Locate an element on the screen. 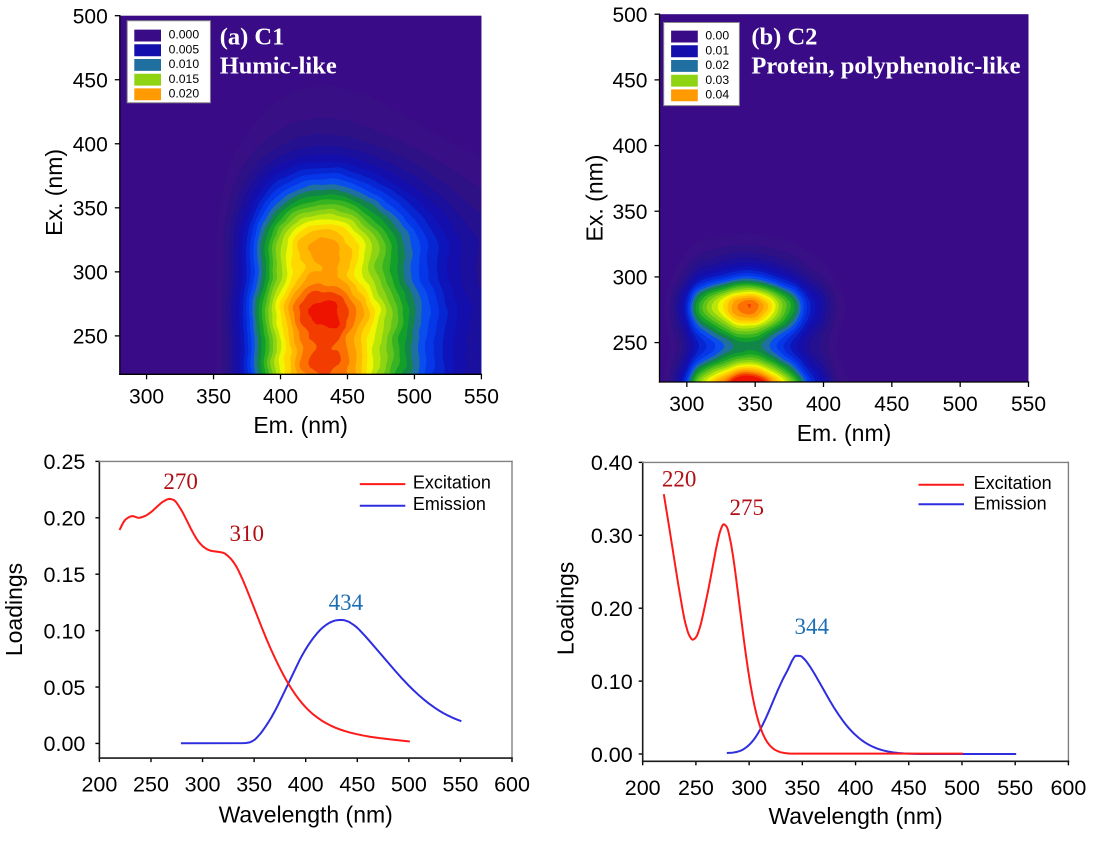 The height and width of the screenshot is (851, 1094). svg-text: 0.000 is located at coordinates (184, 35).